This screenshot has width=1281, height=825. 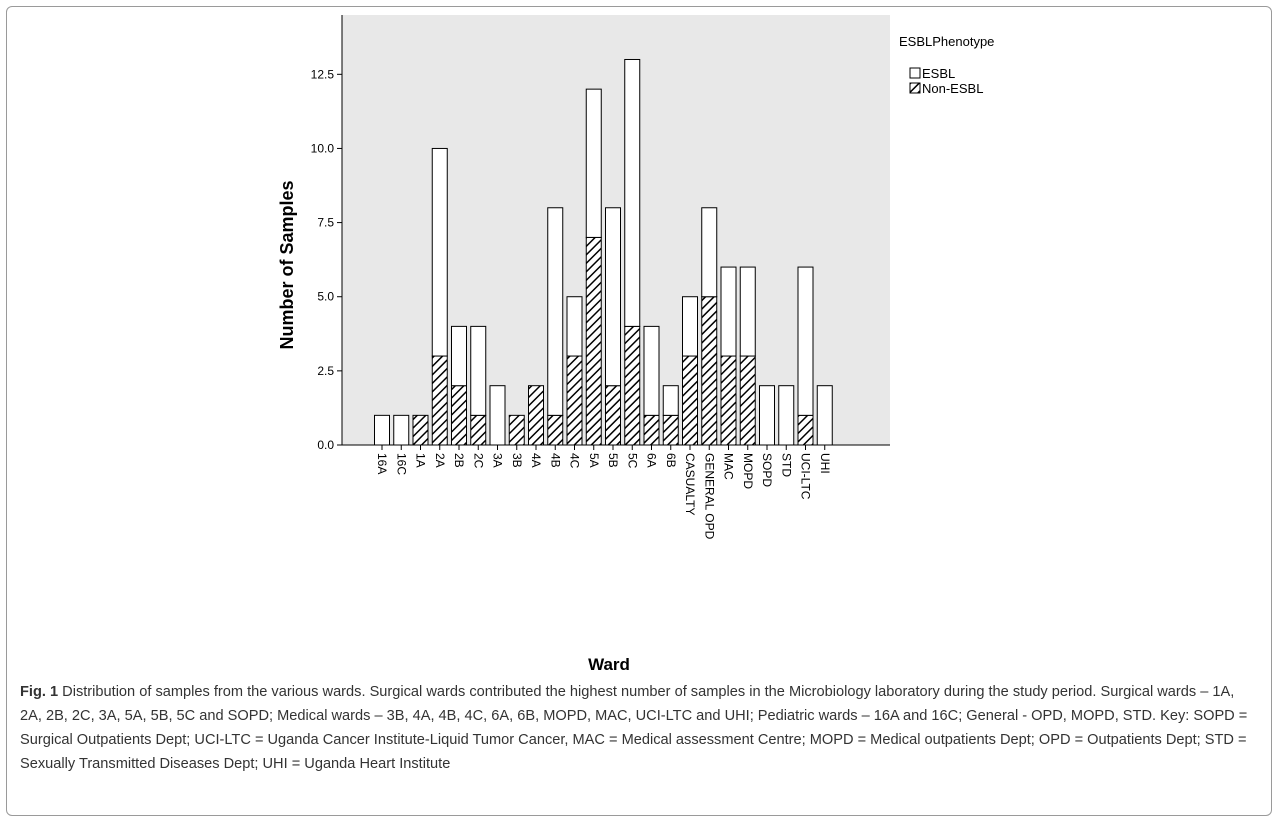 What do you see at coordinates (767, 415) in the screenshot?
I see `bar-esbl-sopd` at bounding box center [767, 415].